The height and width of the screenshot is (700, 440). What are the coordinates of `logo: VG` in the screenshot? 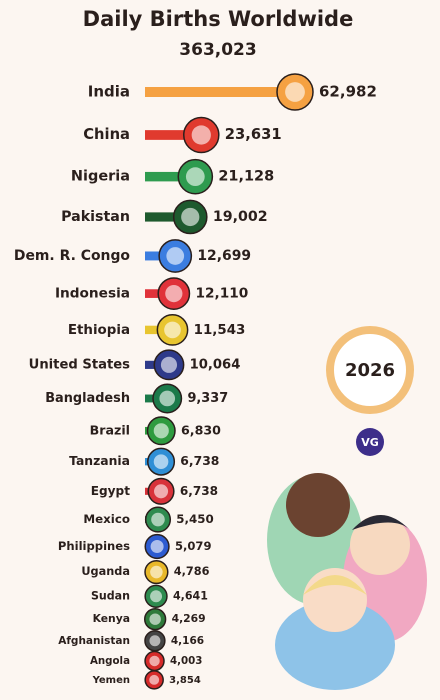 It's located at (370, 442).